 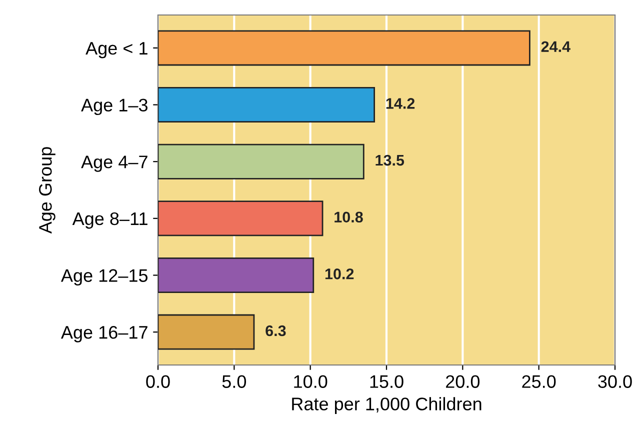 What do you see at coordinates (117, 50) in the screenshot?
I see `y-tick-label: Age < 1` at bounding box center [117, 50].